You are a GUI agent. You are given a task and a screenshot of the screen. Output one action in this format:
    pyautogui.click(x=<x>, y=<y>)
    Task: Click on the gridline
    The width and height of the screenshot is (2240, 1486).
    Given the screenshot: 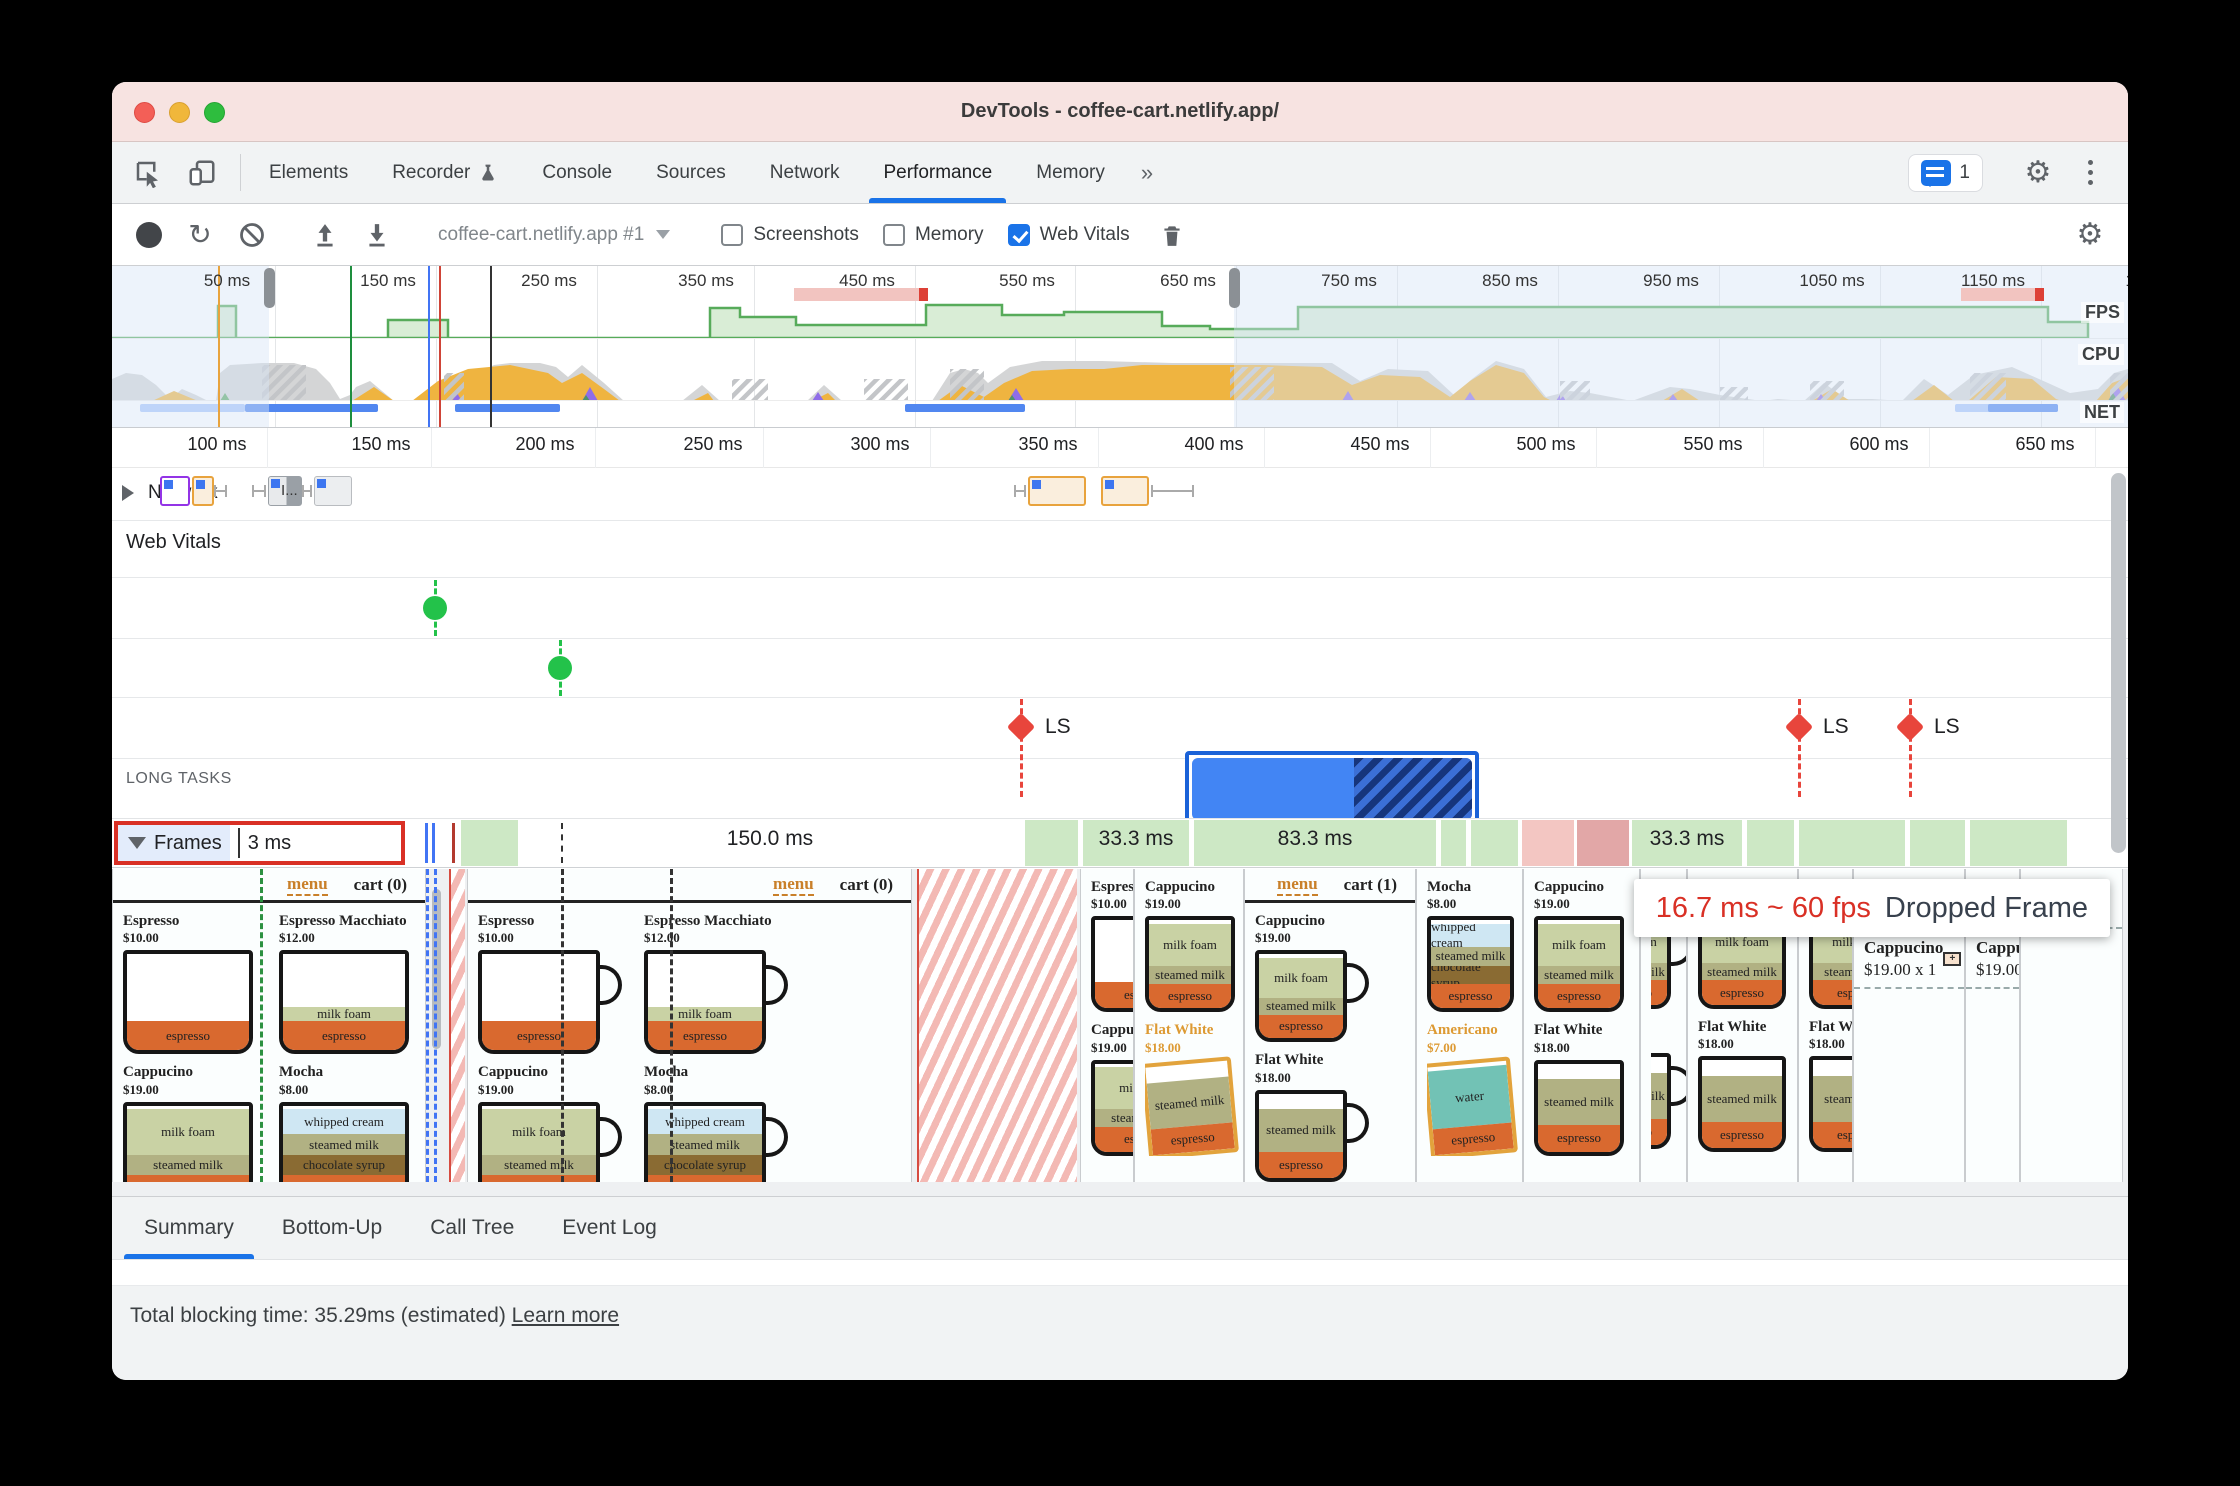 What is the action you would take?
    pyautogui.click(x=1880, y=346)
    